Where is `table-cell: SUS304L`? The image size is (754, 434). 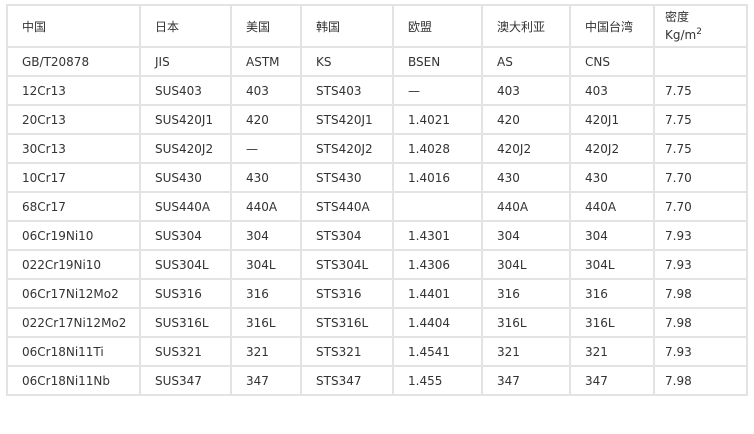
table-cell: SUS304L is located at coordinates (185, 264).